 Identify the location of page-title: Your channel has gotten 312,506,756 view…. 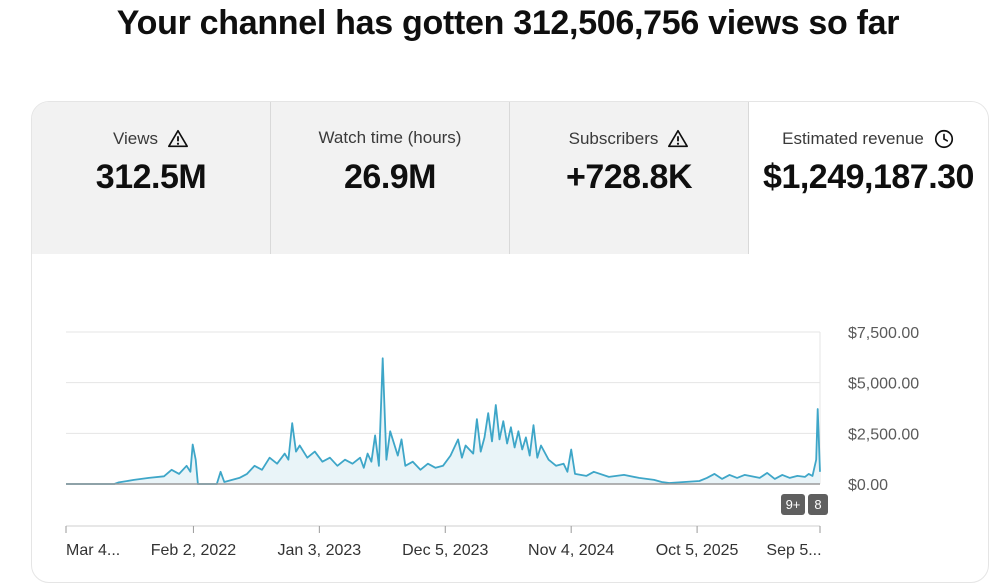
(508, 23).